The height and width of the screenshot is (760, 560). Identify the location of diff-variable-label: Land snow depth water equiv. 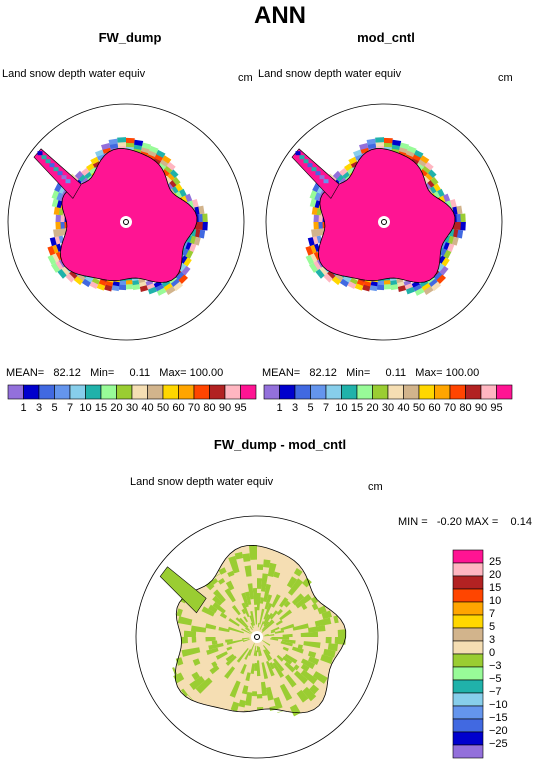
(202, 482).